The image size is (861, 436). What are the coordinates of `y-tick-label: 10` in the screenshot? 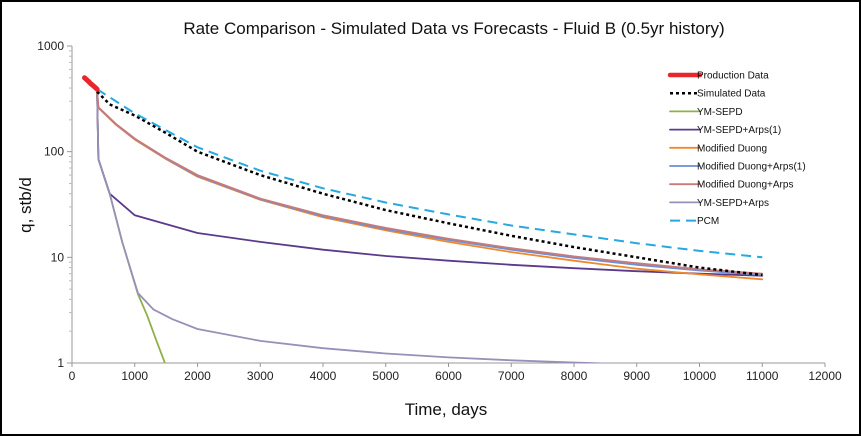 It's located at (58, 257).